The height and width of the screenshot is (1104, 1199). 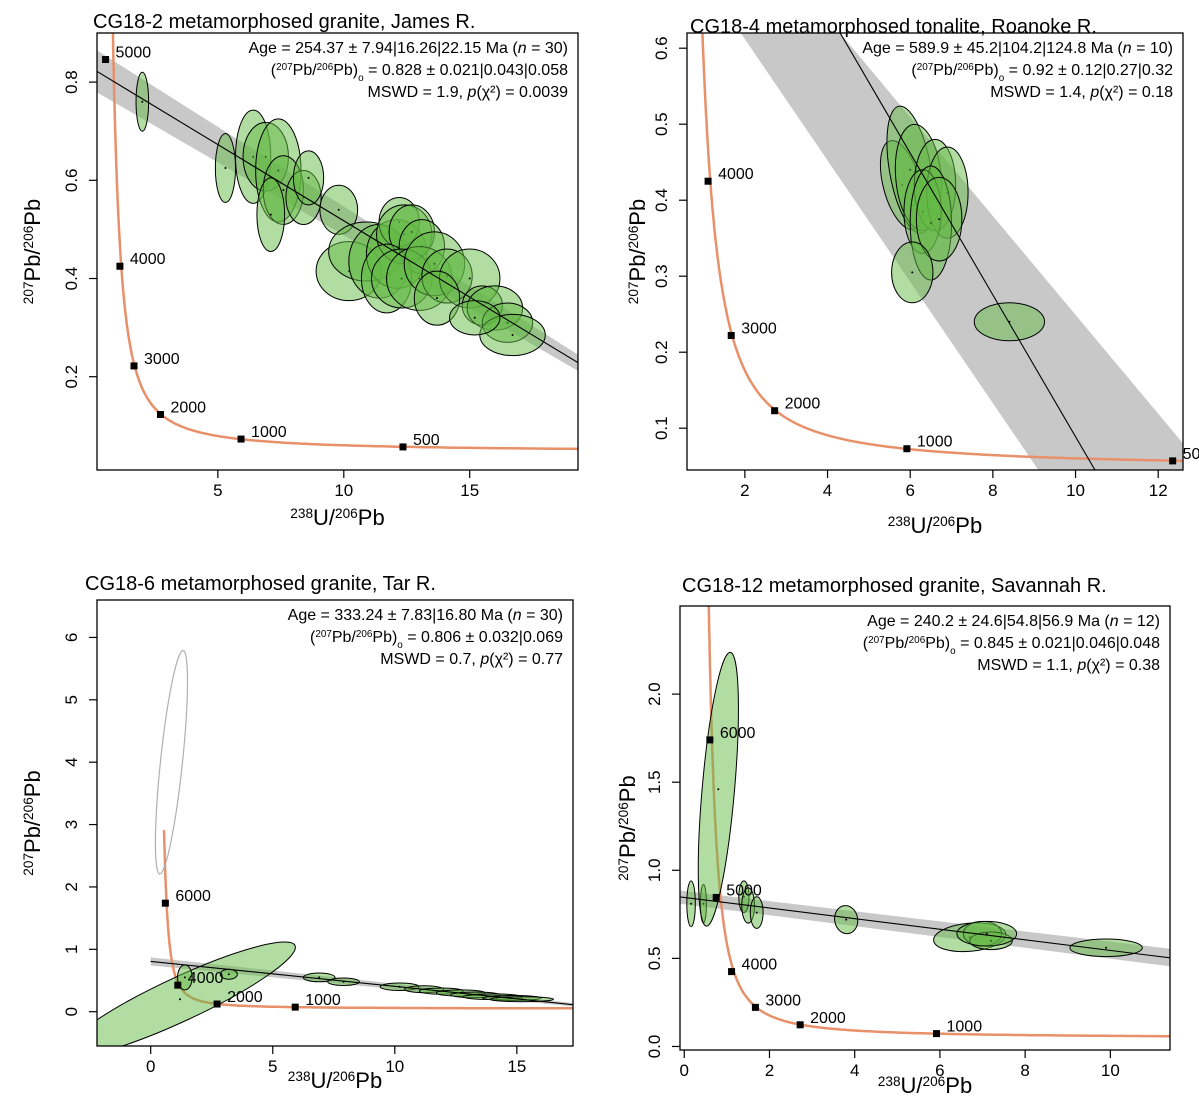 What do you see at coordinates (1013, 621) in the screenshot?
I see `age-annotation: Age = 240.2 ± 24.6|54.8|56.9 Ma (n = 12)` at bounding box center [1013, 621].